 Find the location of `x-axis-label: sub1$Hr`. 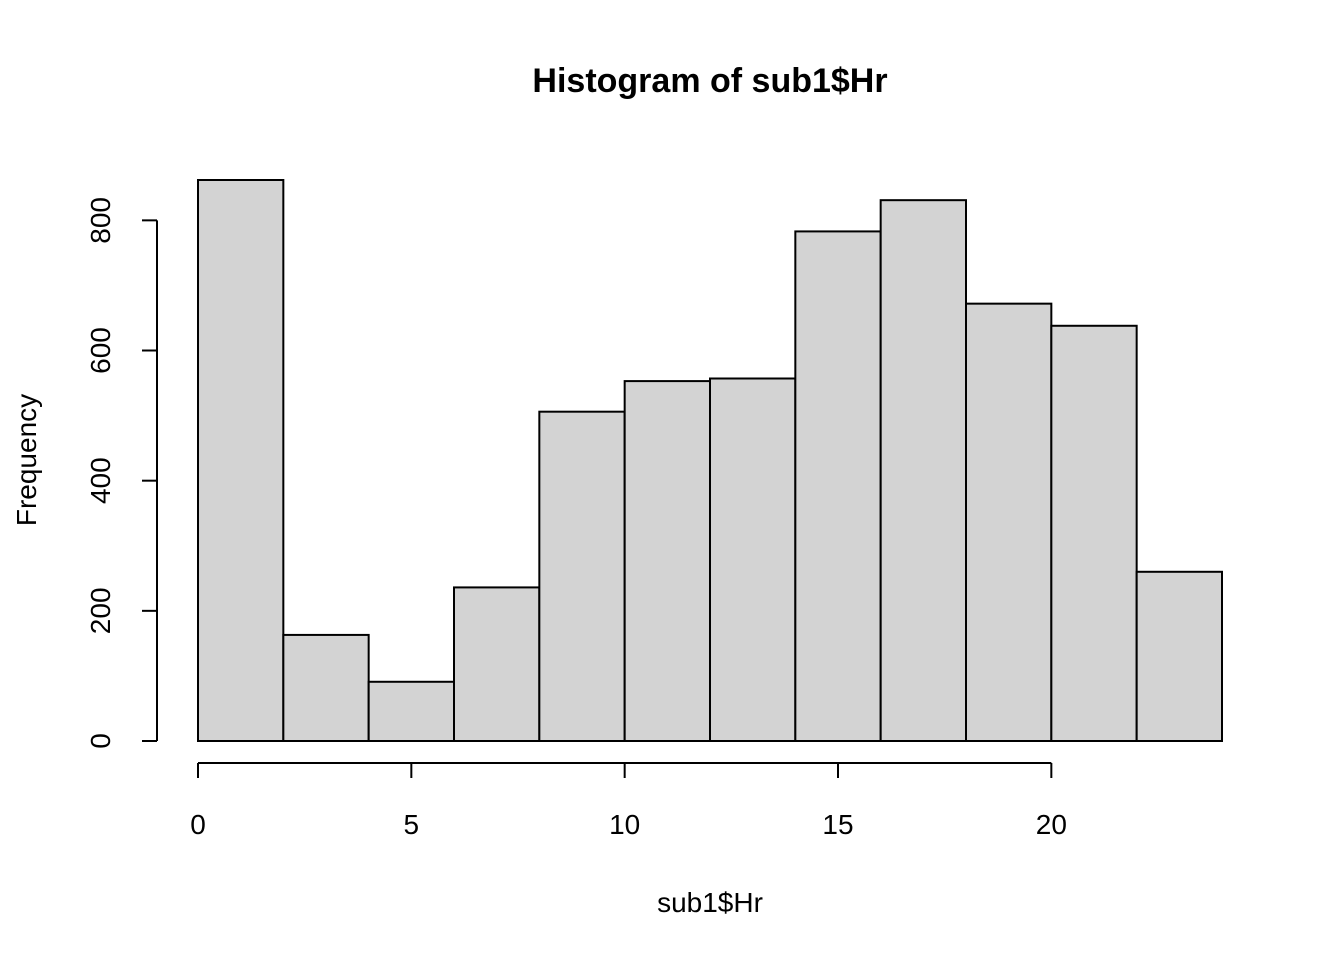

x-axis-label: sub1$Hr is located at coordinates (710, 902).